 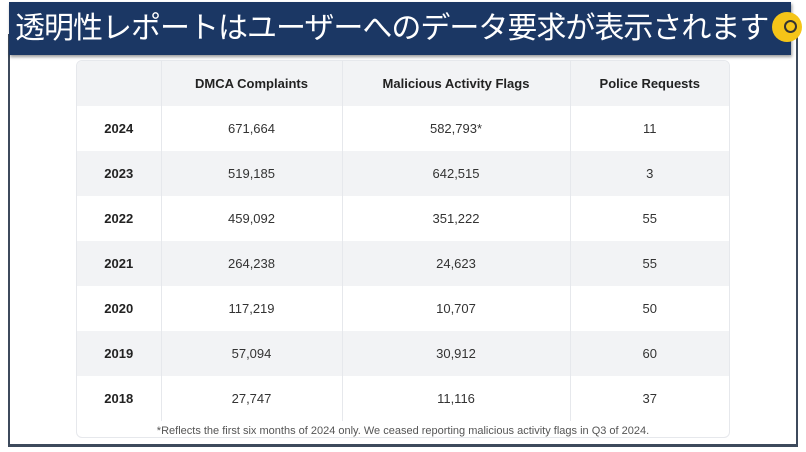 I want to click on police-cell: 11, so click(x=650, y=128).